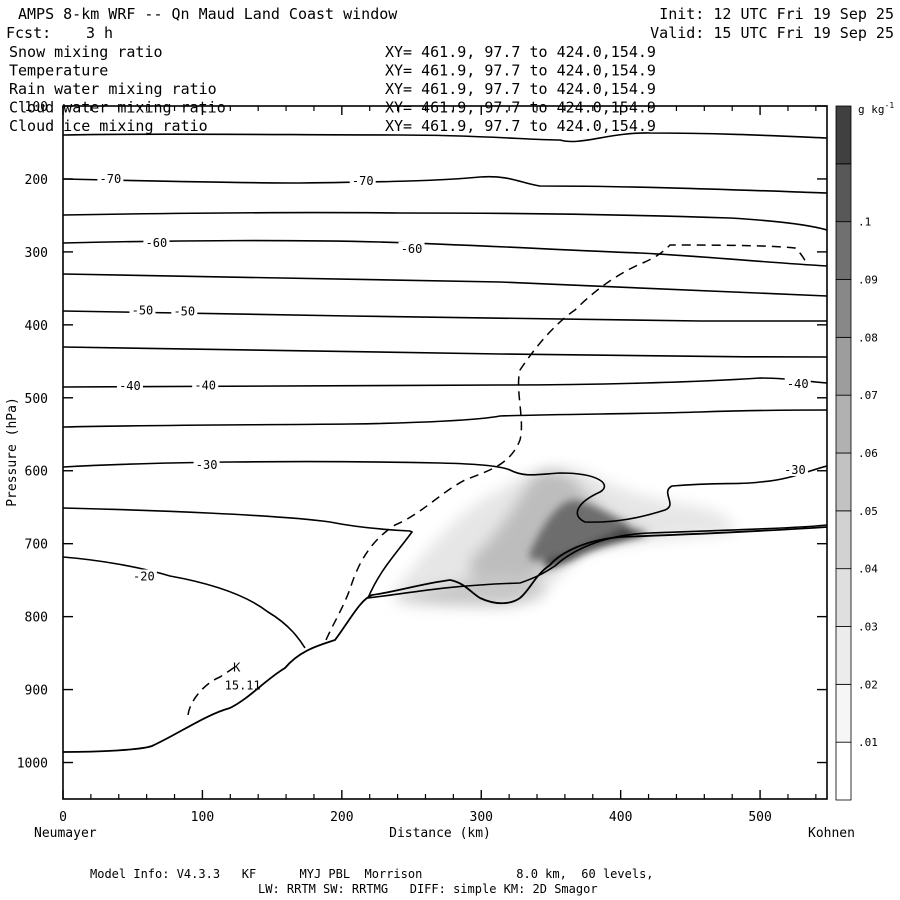  Describe the element at coordinates (32, 764) in the screenshot. I see `y-tick-label: 1000` at that location.